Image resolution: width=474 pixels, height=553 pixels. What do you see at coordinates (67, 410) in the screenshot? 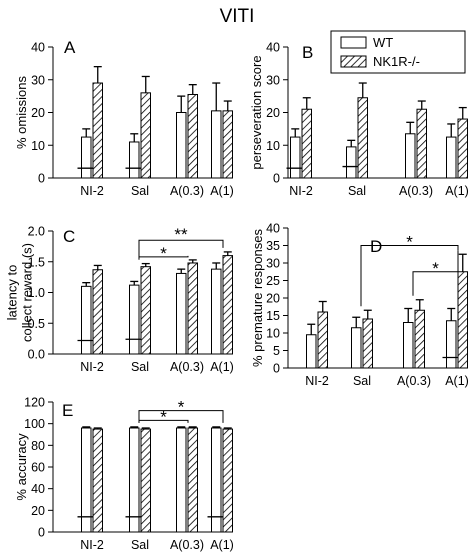
I see `panel-letter: E` at bounding box center [67, 410].